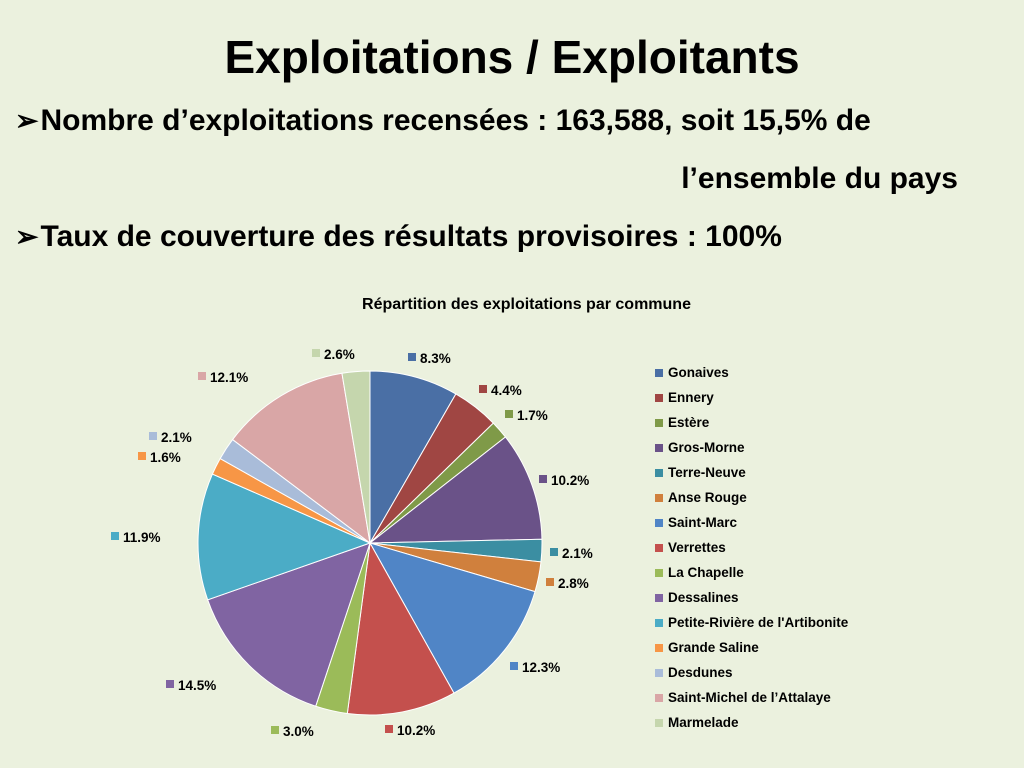 This screenshot has width=1024, height=768. I want to click on pie-slice-gonaives, so click(413, 457).